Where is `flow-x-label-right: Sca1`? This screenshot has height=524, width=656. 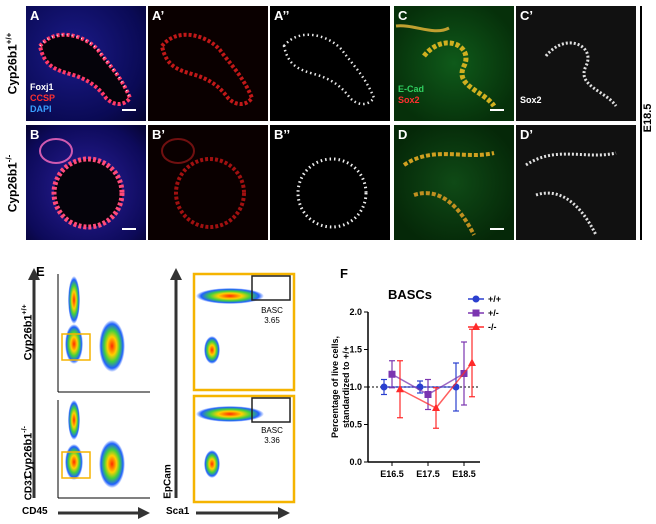 flow-x-label-right: Sca1 is located at coordinates (178, 511).